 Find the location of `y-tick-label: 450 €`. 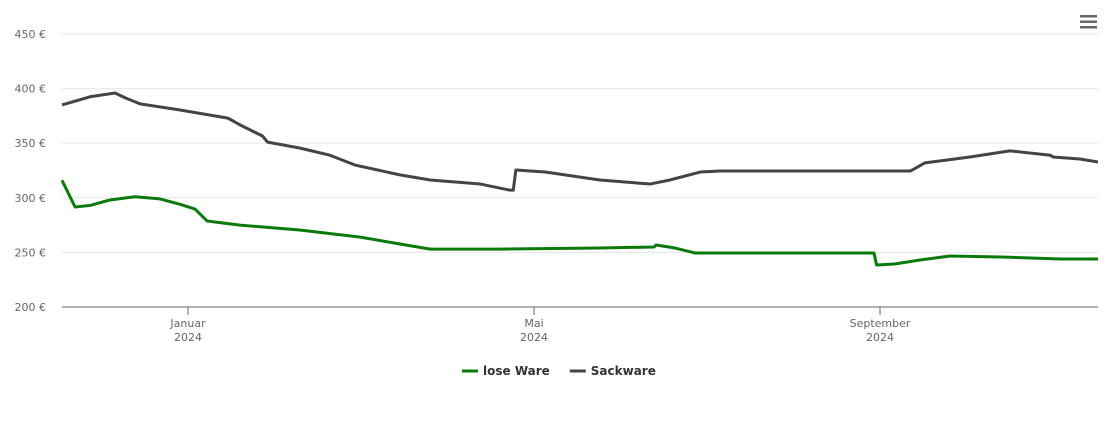

y-tick-label: 450 € is located at coordinates (31, 34).